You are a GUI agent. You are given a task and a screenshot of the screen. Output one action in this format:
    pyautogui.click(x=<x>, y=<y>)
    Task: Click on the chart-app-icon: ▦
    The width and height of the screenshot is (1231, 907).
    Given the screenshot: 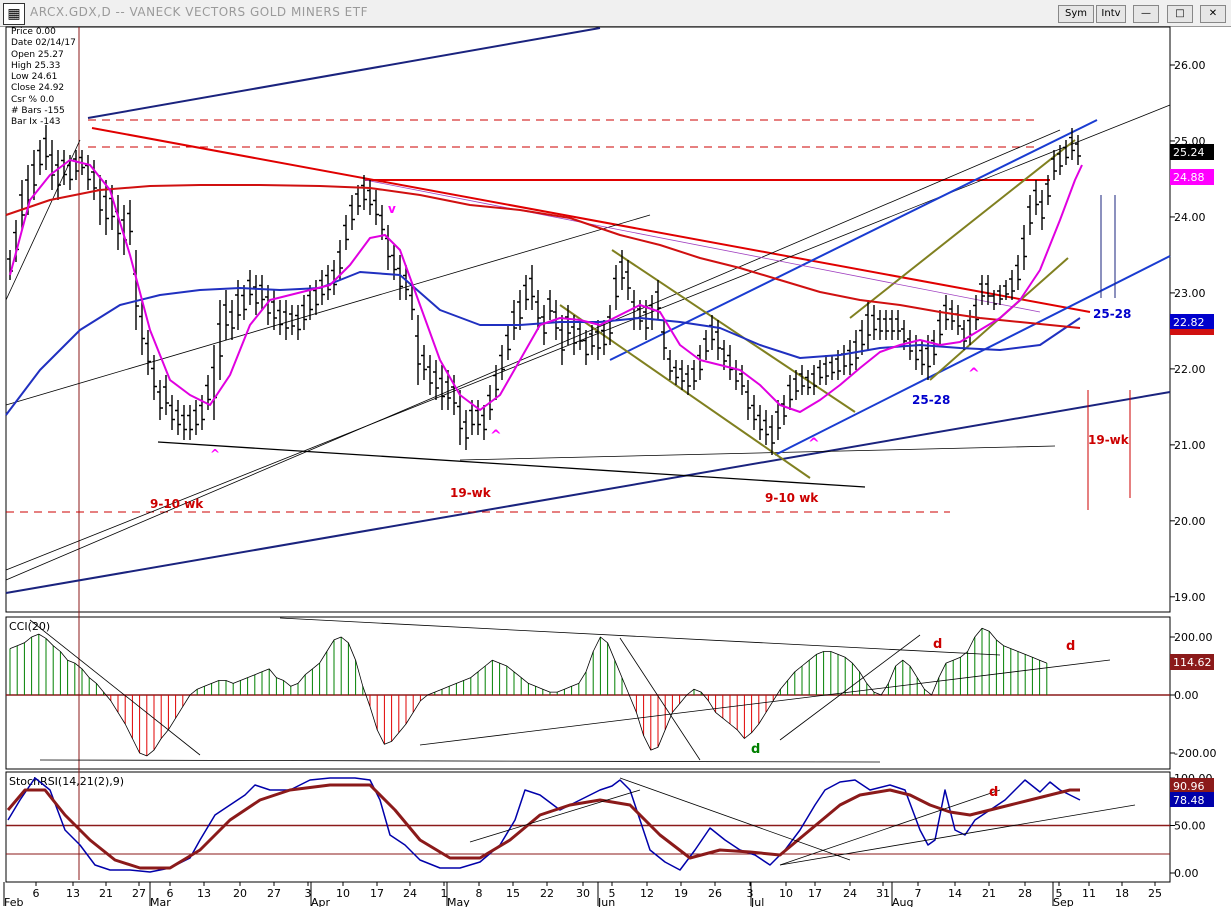 What is the action you would take?
    pyautogui.click(x=14, y=14)
    